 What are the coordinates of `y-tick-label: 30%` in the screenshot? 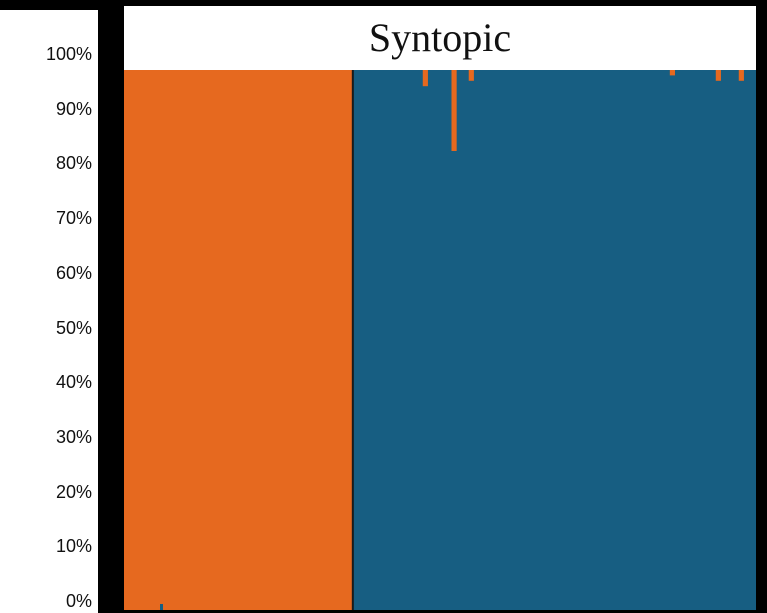 It's located at (73, 436).